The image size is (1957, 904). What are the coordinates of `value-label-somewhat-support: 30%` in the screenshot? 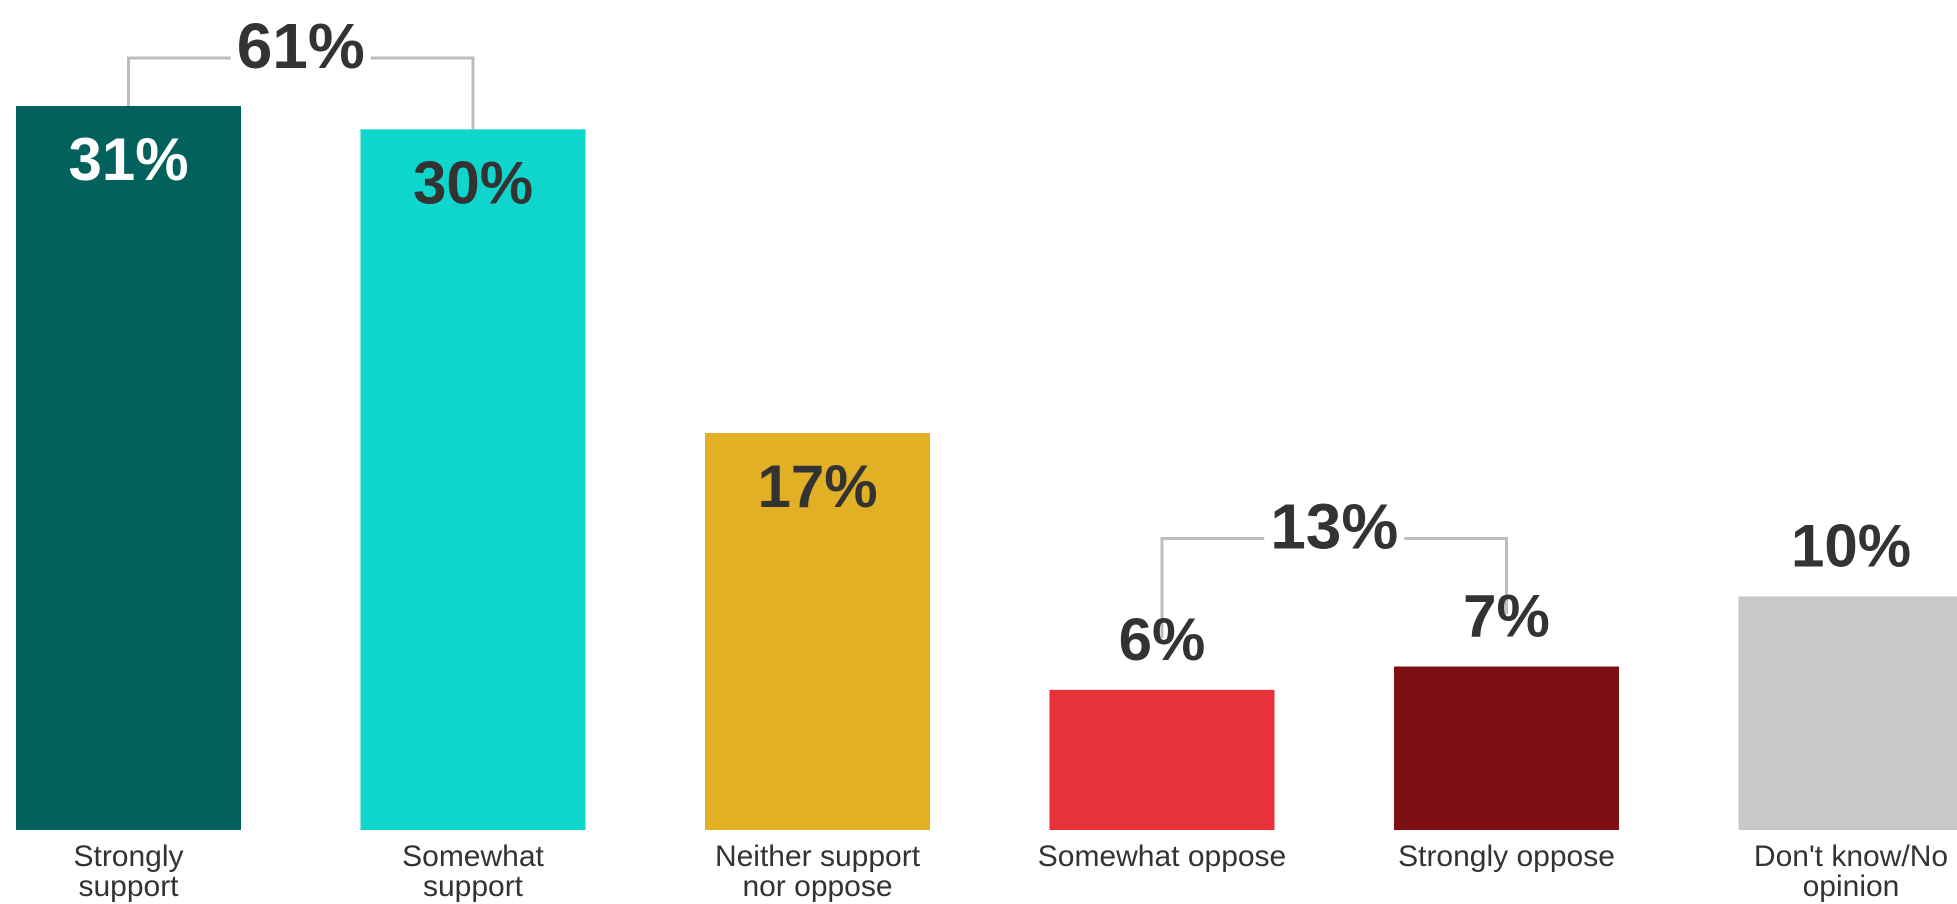 It's located at (473, 182).